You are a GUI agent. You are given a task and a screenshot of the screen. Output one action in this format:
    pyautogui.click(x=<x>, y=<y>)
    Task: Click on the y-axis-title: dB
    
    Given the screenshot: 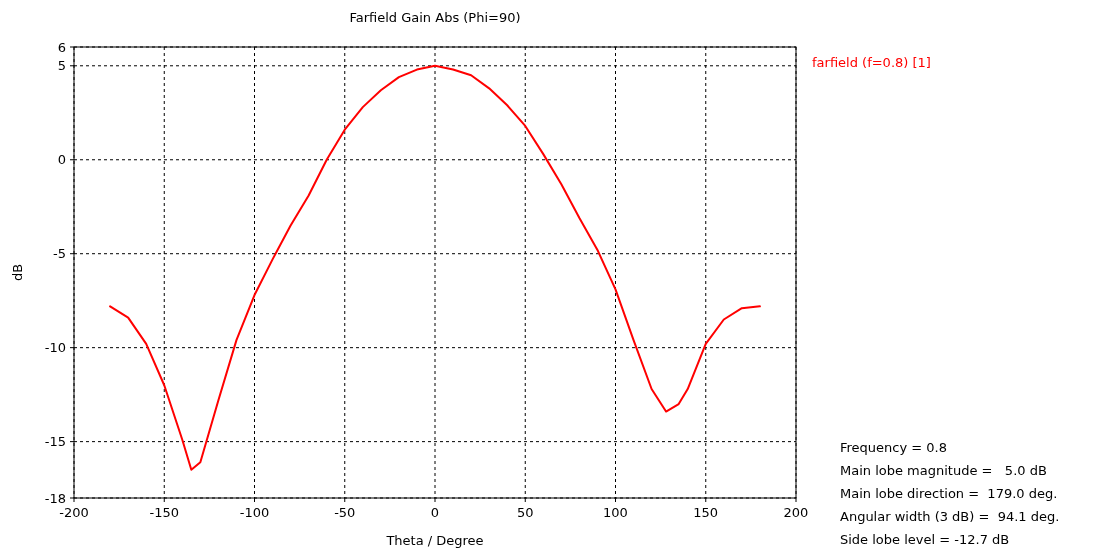 What is the action you would take?
    pyautogui.click(x=17, y=272)
    